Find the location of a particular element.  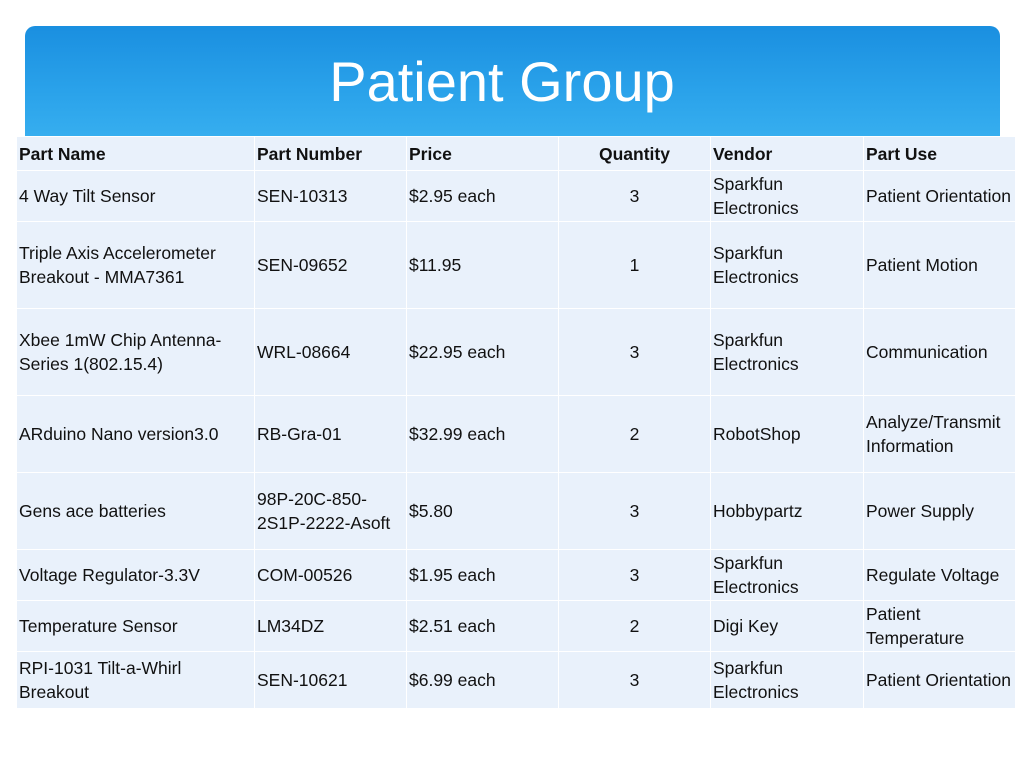

header-part-use: Part Use is located at coordinates (939, 153).